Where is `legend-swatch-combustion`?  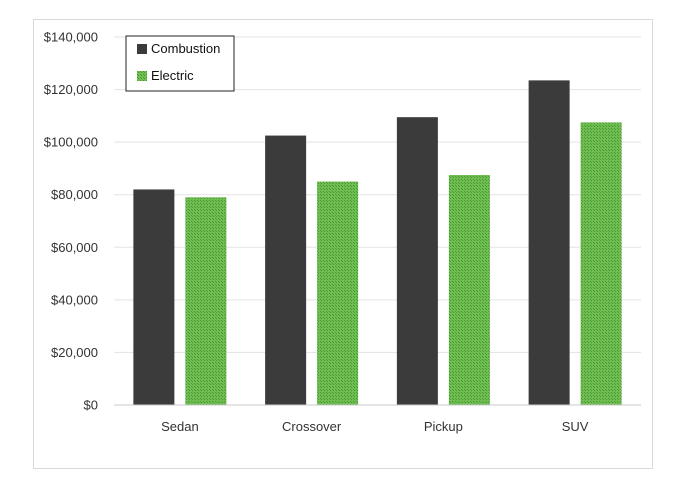 legend-swatch-combustion is located at coordinates (142, 49).